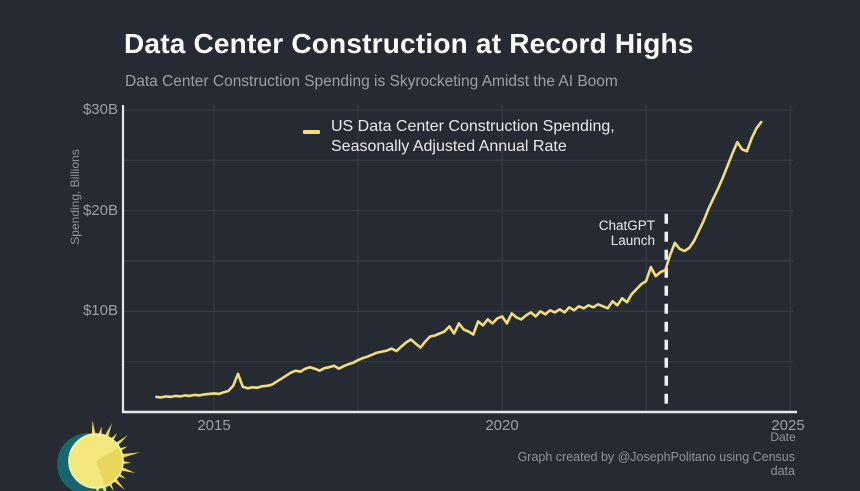 Image resolution: width=860 pixels, height=491 pixels. I want to click on annotation-line2: Launch, so click(632, 240).